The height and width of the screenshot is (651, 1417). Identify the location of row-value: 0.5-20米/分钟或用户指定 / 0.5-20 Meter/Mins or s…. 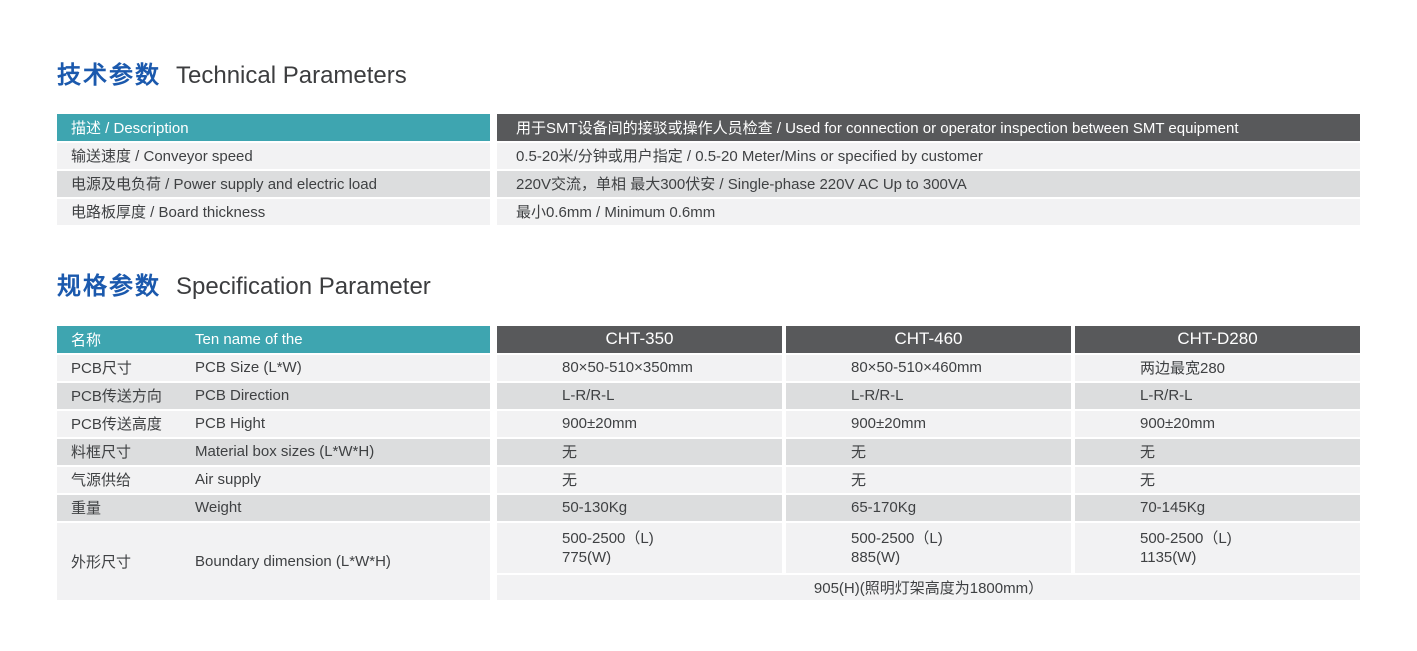
(928, 155).